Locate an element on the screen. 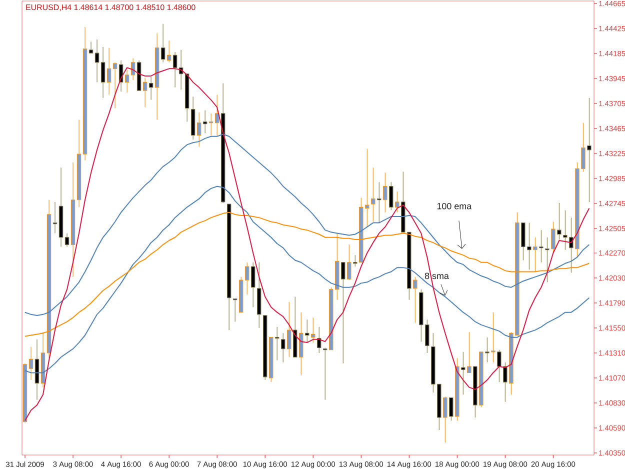 This screenshot has width=625, height=469. annotation: 100 ema is located at coordinates (454, 206).